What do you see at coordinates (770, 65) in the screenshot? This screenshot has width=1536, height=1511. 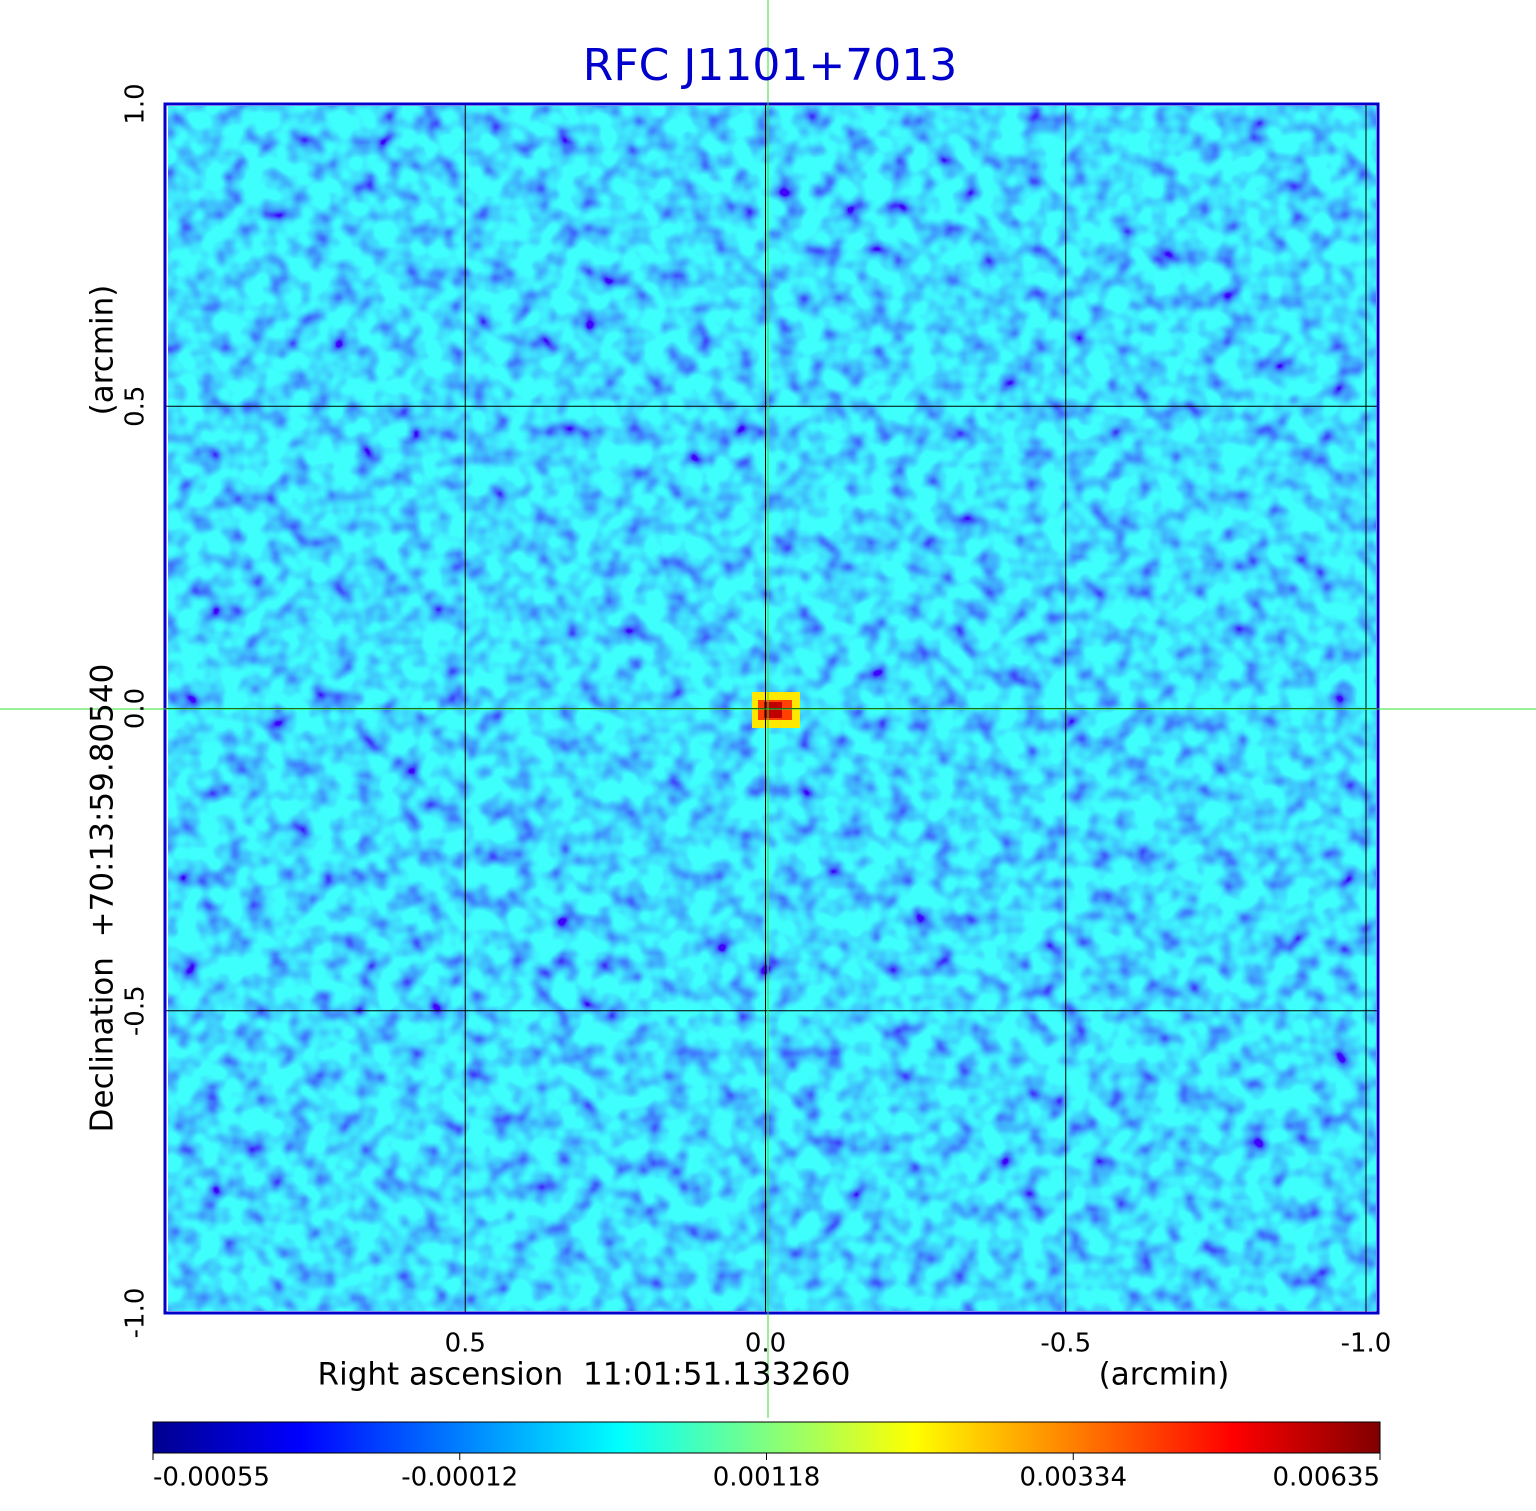 I see `chart-title: RFC J1101+7013` at bounding box center [770, 65].